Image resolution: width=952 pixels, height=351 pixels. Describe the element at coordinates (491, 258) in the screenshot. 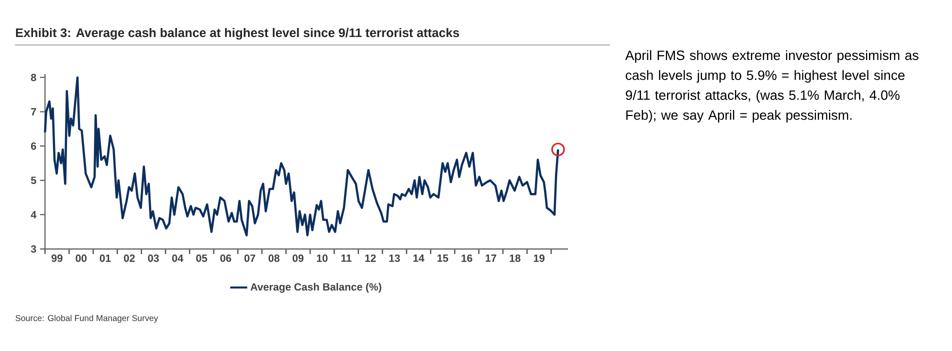

I see `x-tick-label: 17` at that location.